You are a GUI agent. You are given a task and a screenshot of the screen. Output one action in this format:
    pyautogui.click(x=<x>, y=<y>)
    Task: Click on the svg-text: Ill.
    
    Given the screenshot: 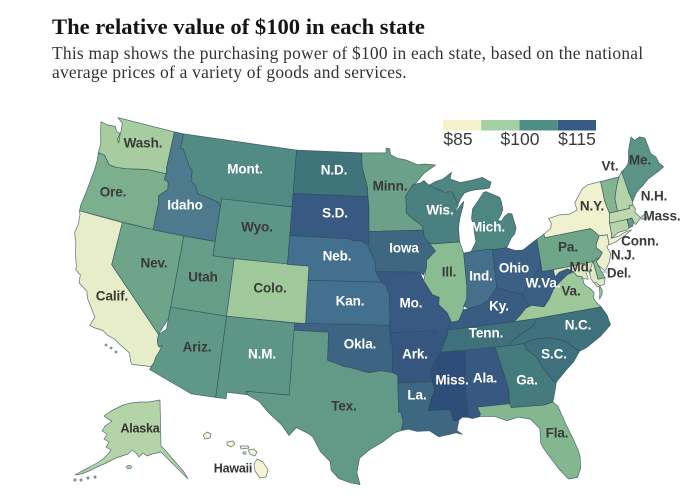 What is the action you would take?
    pyautogui.click(x=449, y=272)
    